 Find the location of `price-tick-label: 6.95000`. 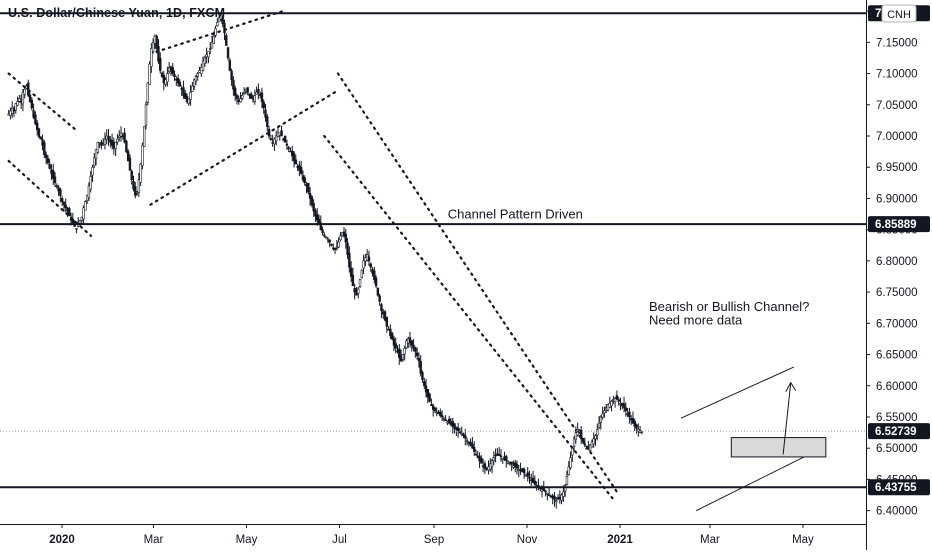

price-tick-label: 6.95000 is located at coordinates (897, 168).